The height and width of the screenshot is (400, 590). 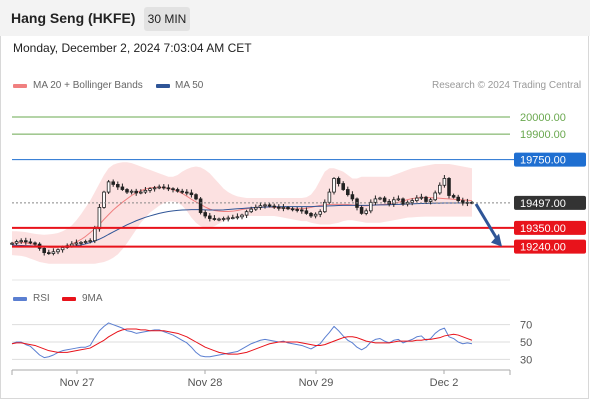 What do you see at coordinates (295, 18) in the screenshot?
I see `title-bar: Hang Seng (HKFE) 30 MIN` at bounding box center [295, 18].